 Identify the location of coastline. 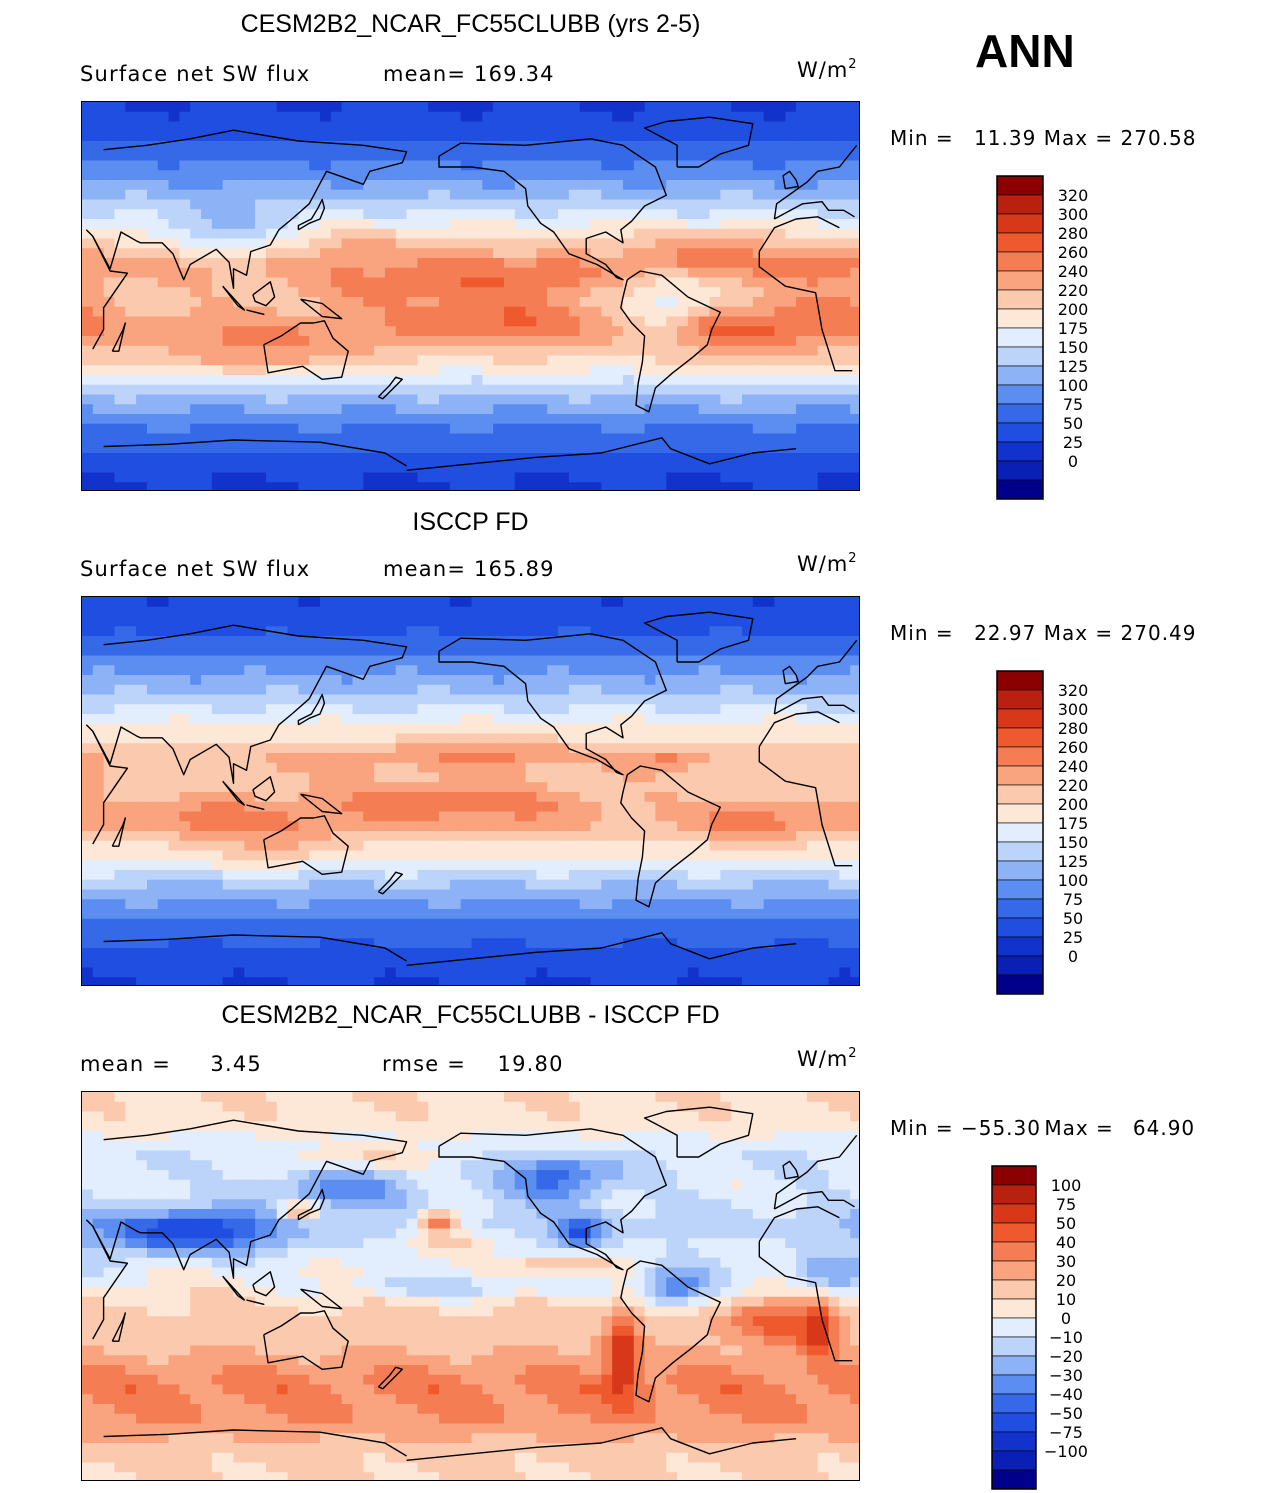
(799, 234).